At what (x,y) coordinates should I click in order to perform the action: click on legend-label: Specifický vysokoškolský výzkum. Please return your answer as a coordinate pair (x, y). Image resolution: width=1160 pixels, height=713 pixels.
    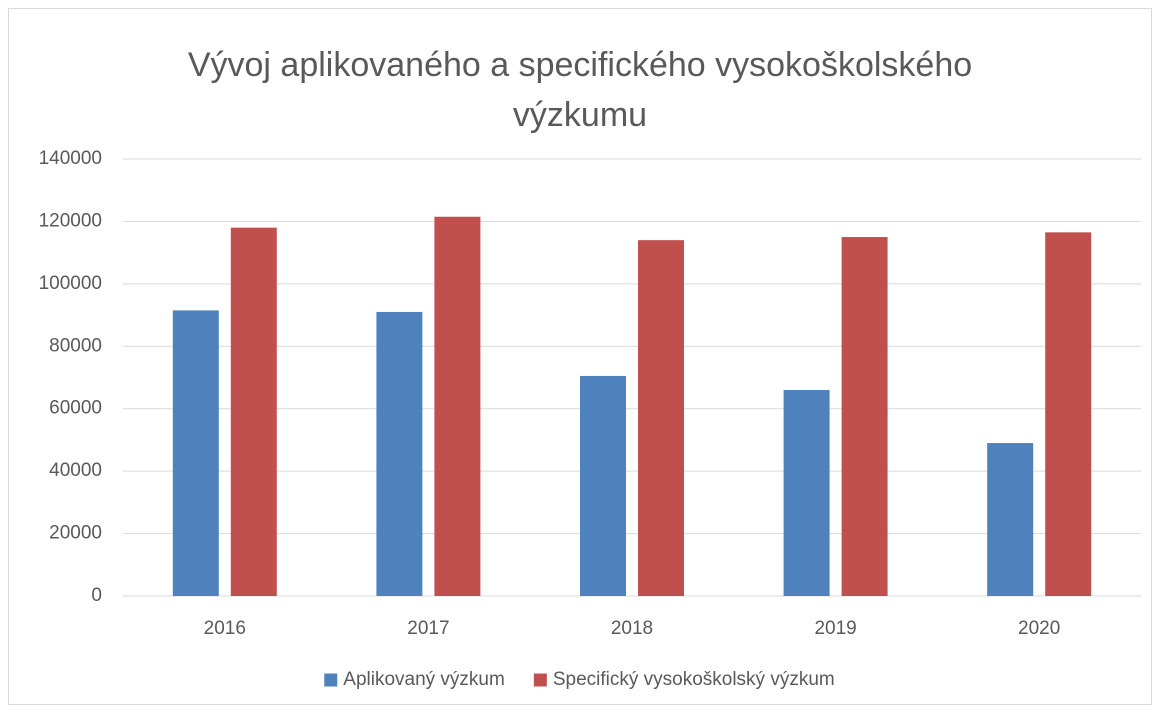
    Looking at the image, I should click on (694, 679).